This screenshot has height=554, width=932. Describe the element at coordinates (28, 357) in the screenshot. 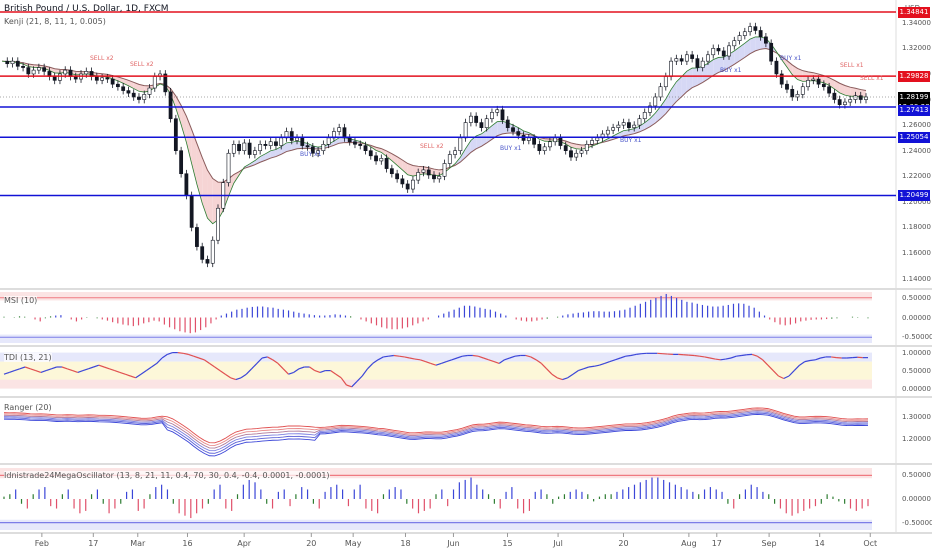

I see `tdi-pane-label: TDI (13, 21)` at that location.